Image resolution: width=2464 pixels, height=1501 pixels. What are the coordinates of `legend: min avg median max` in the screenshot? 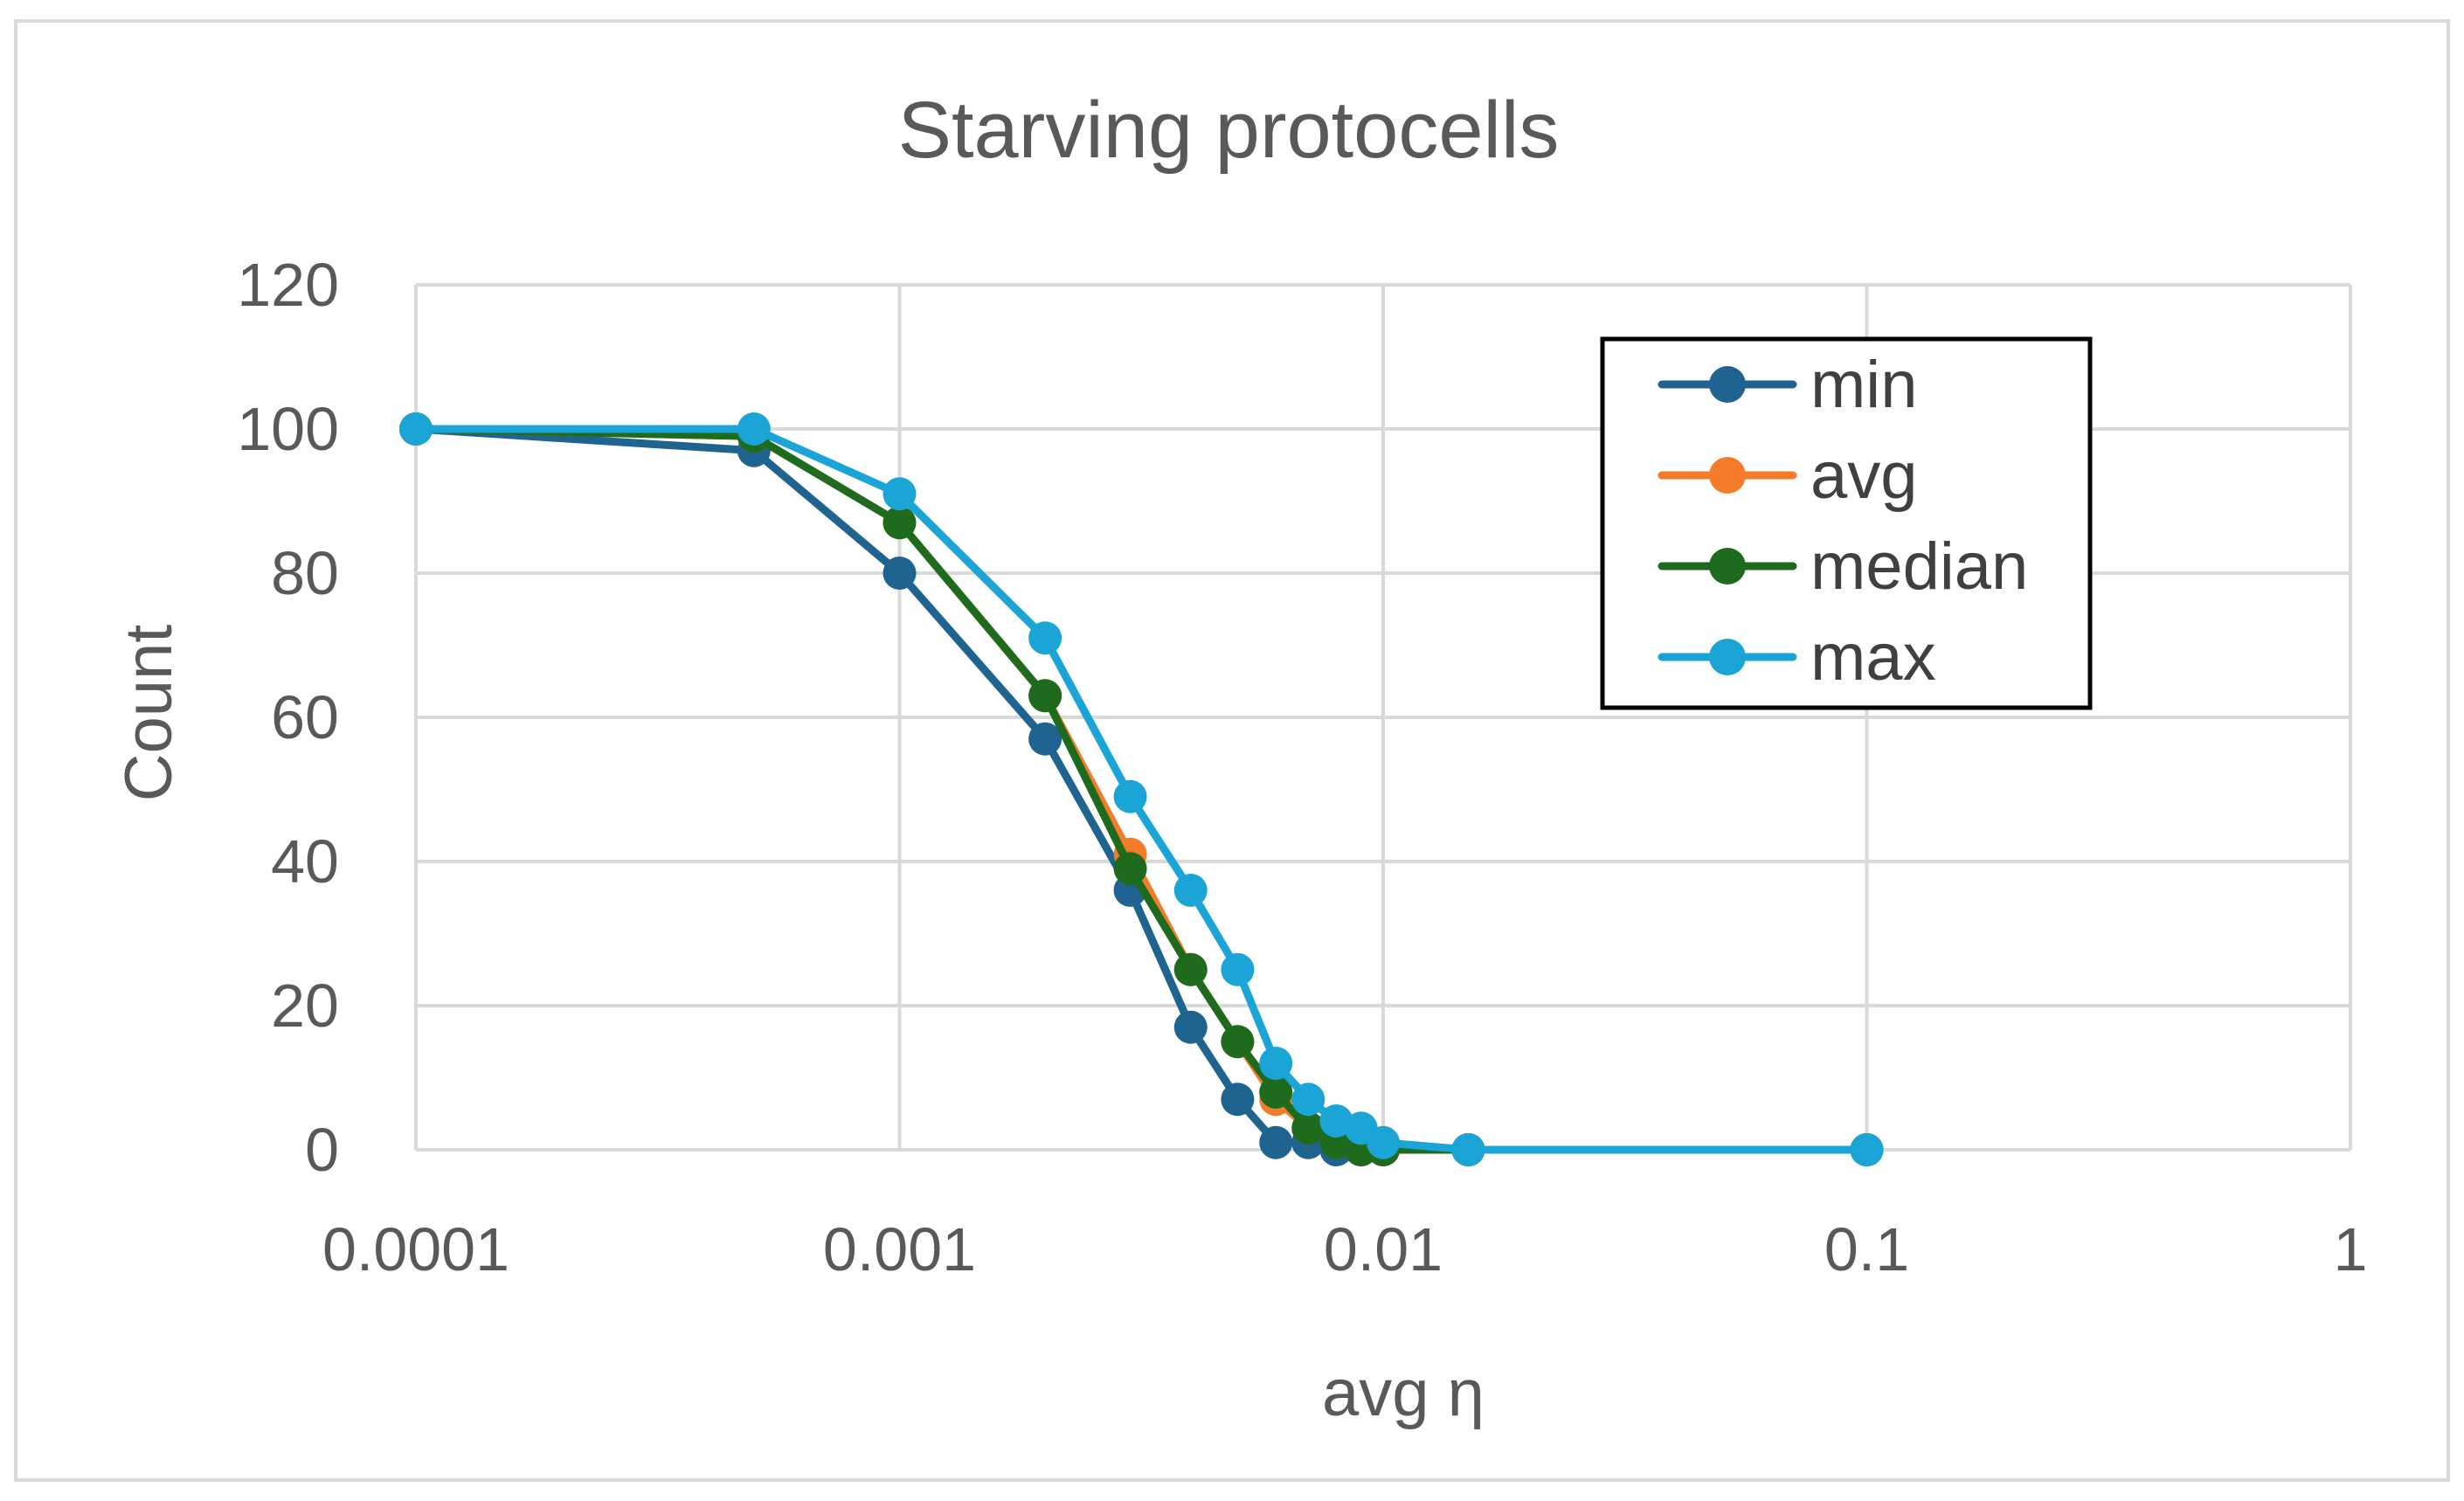 It's located at (1846, 523).